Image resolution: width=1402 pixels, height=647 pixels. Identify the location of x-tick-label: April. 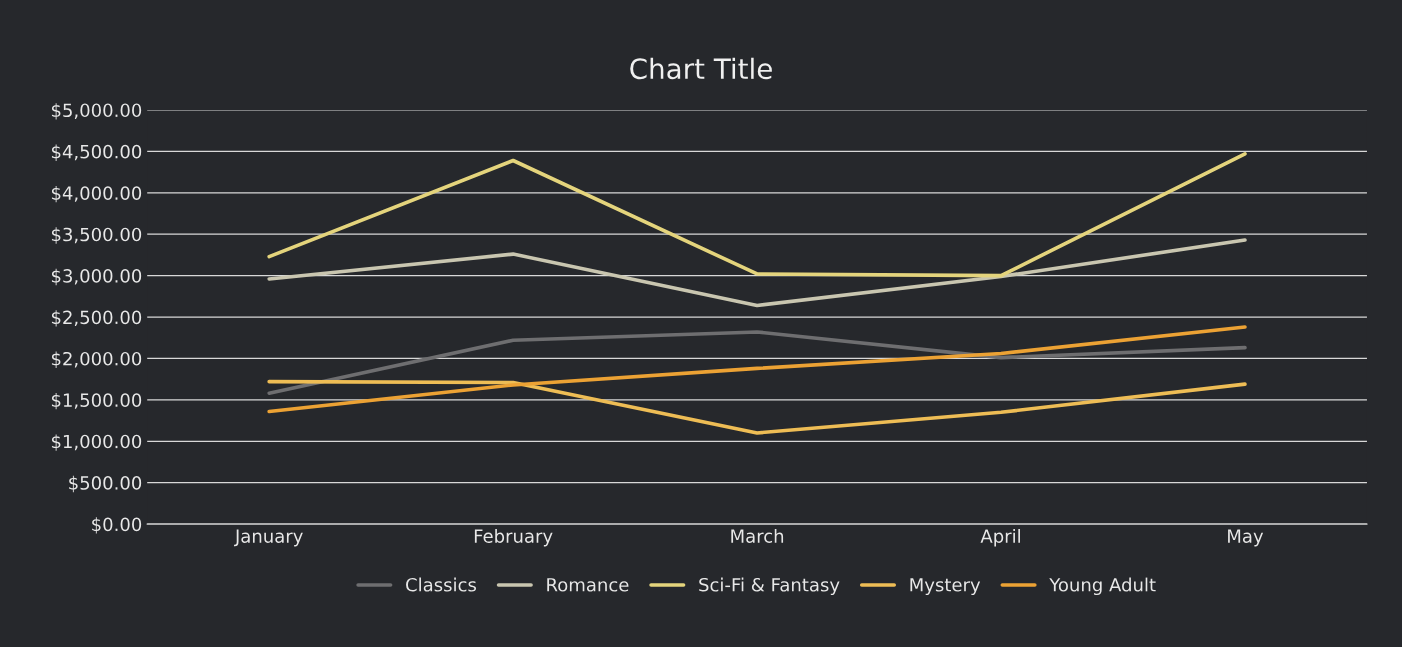
(1000, 537).